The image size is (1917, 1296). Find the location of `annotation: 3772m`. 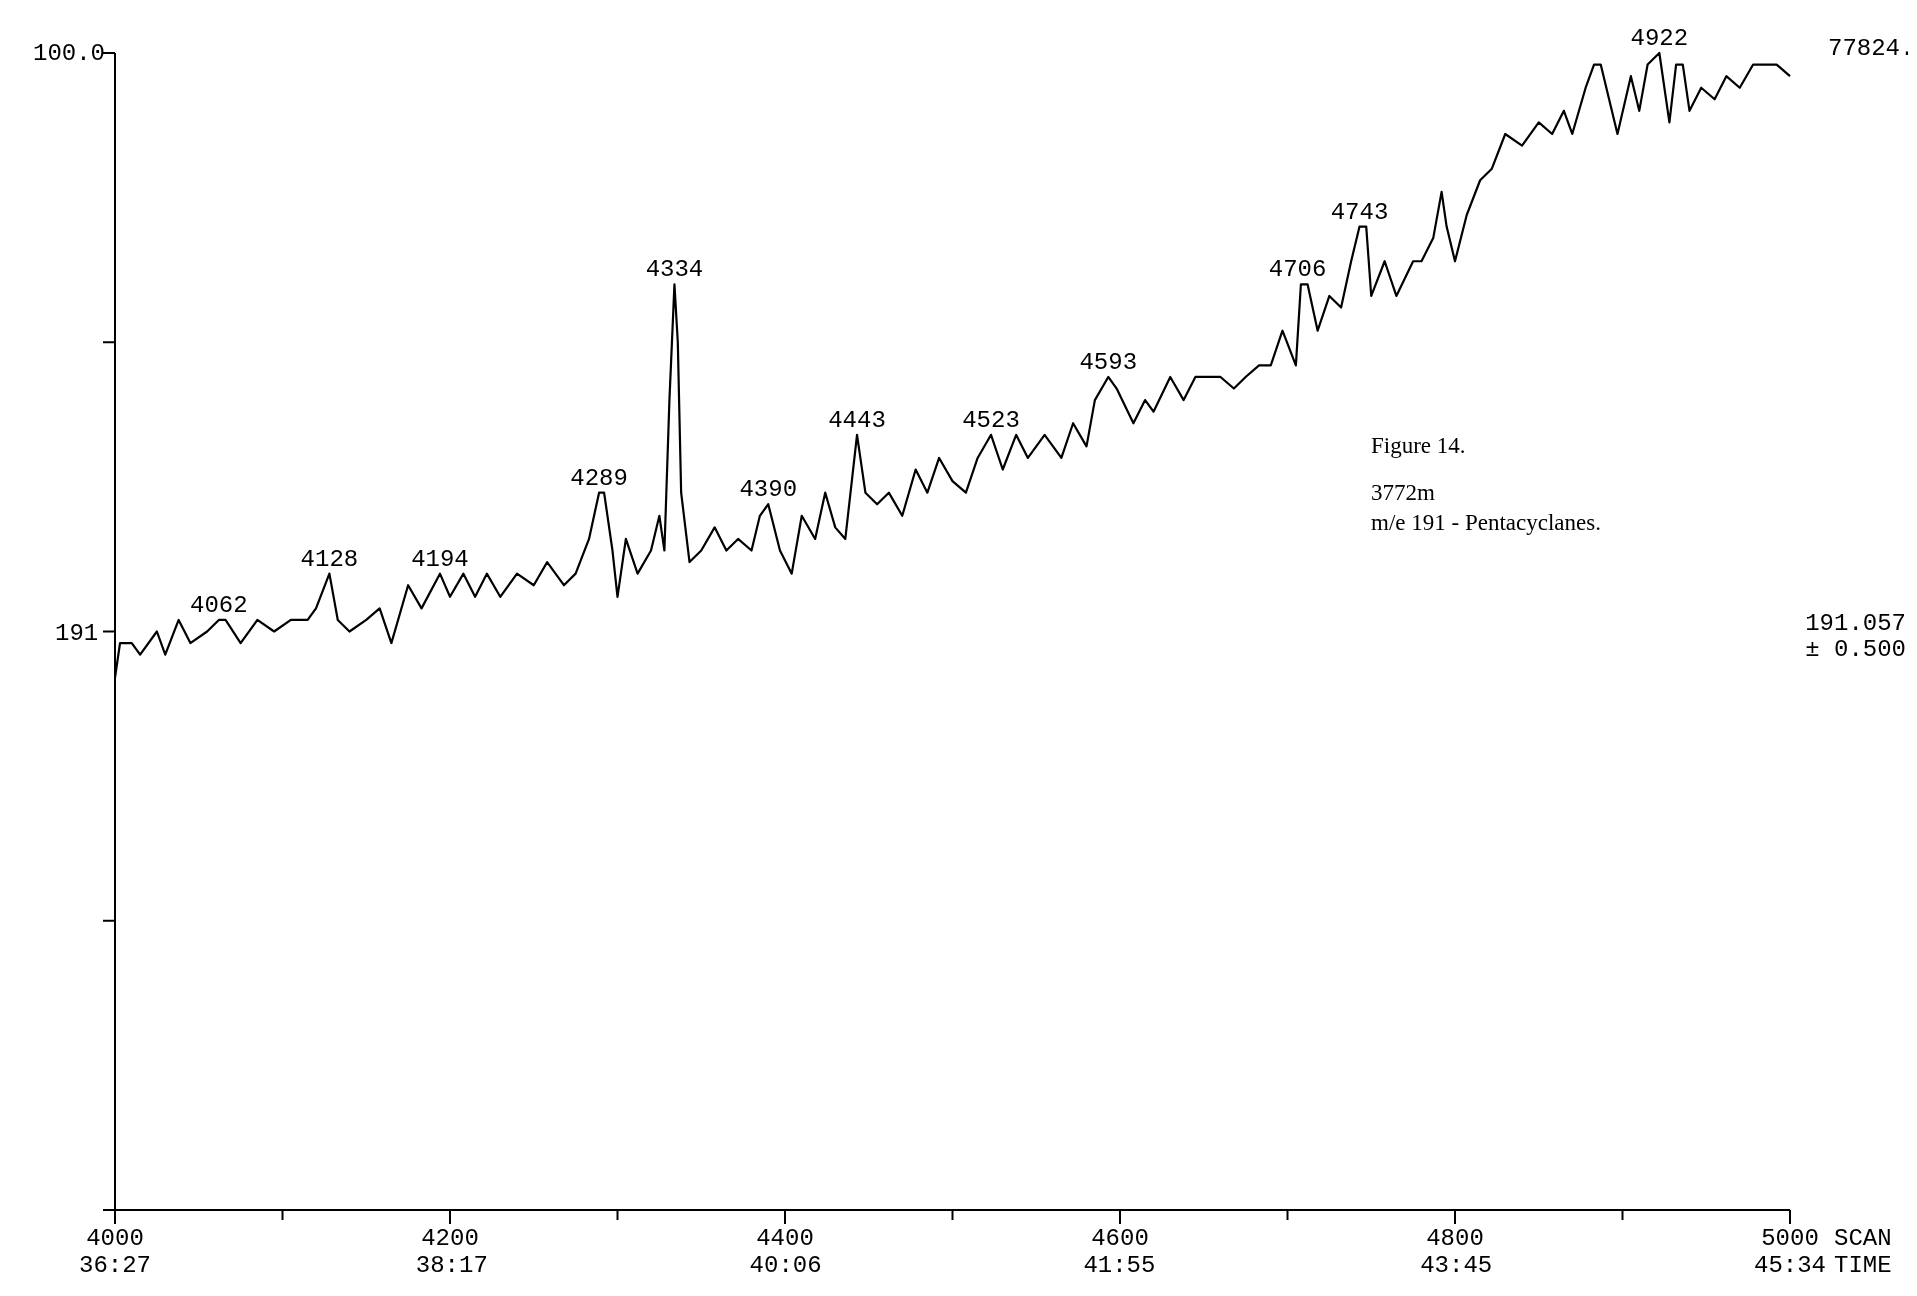

annotation: 3772m is located at coordinates (1403, 492).